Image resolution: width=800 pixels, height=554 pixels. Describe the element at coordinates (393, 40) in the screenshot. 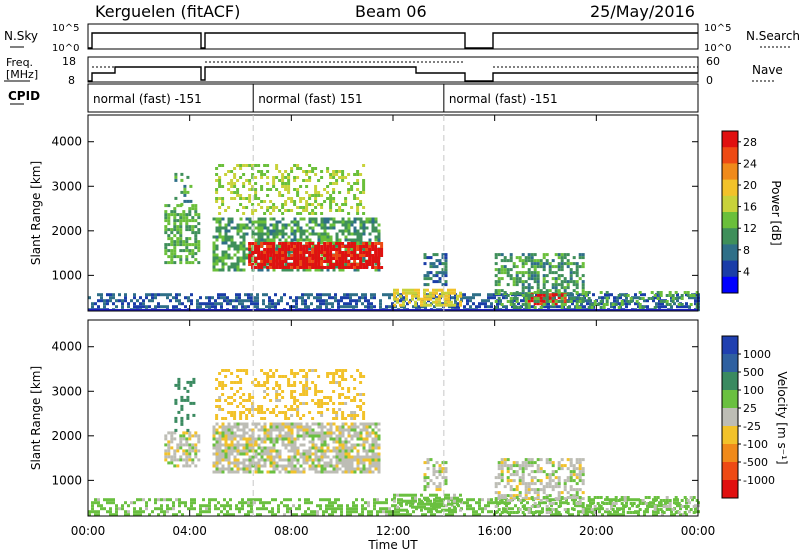

I see `sky-count-line` at that location.